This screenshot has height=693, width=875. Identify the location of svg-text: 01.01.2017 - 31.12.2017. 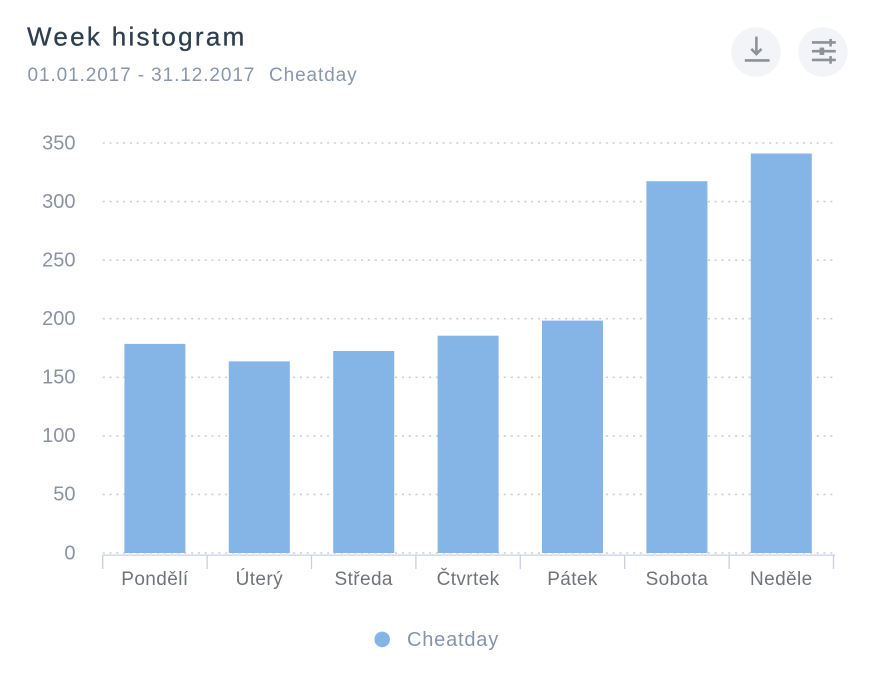
(142, 75).